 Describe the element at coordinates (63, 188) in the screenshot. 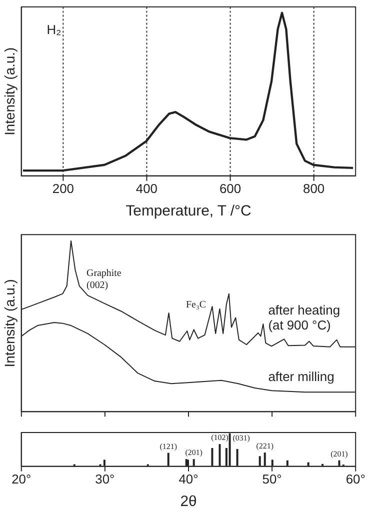

I see `x-tick-label: 200` at that location.